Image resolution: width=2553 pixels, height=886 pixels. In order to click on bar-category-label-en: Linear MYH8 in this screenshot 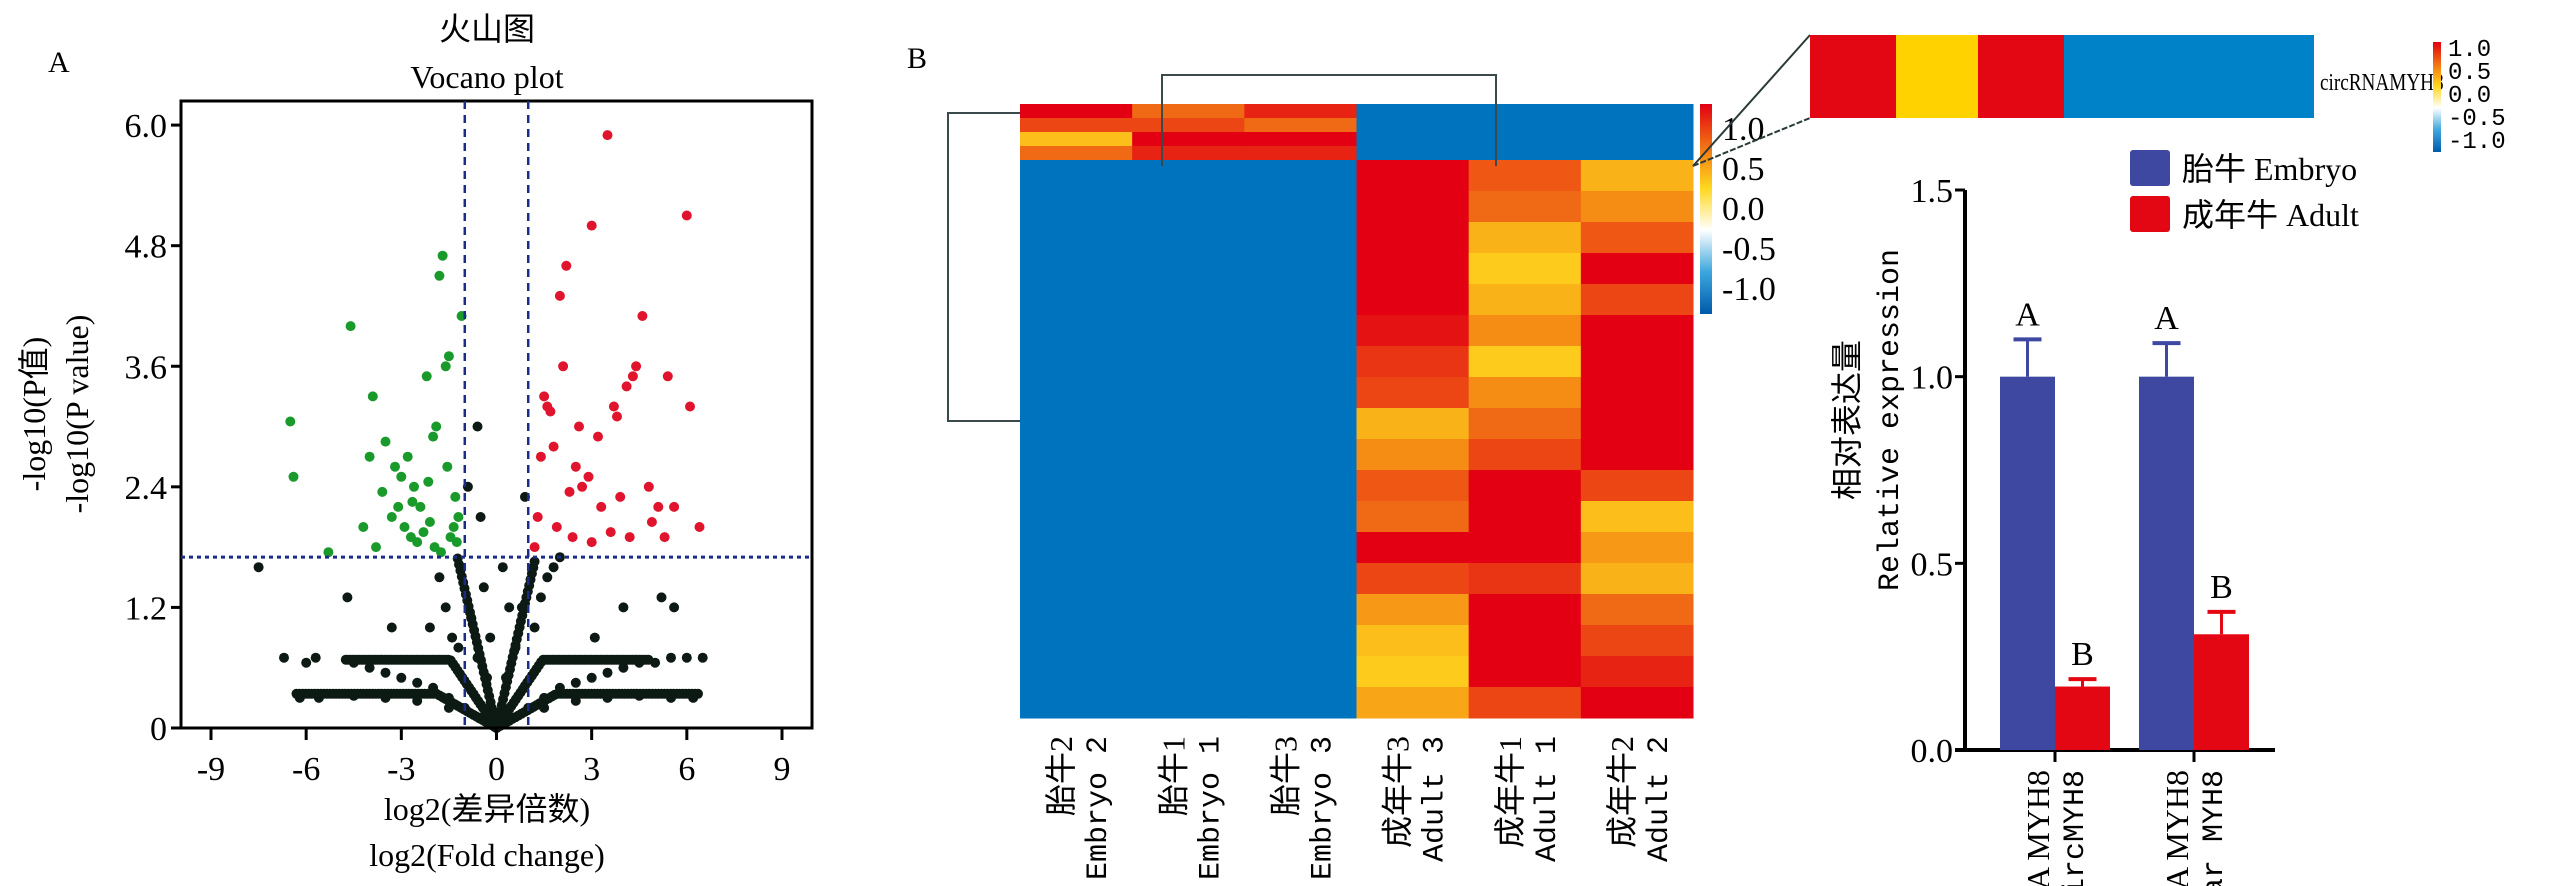, I will do `click(2215, 828)`.